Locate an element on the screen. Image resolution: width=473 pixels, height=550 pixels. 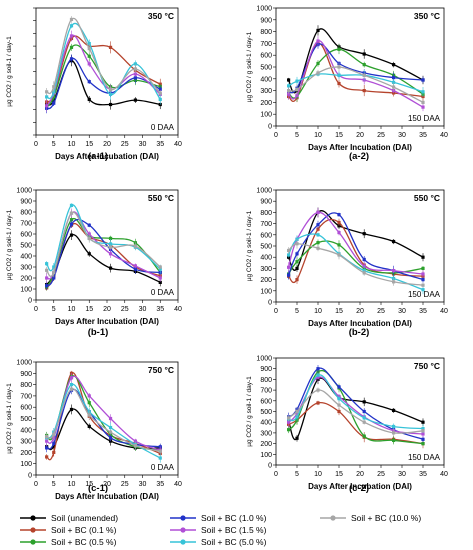
panel-label: (a-1) is located at coordinates (98, 156).